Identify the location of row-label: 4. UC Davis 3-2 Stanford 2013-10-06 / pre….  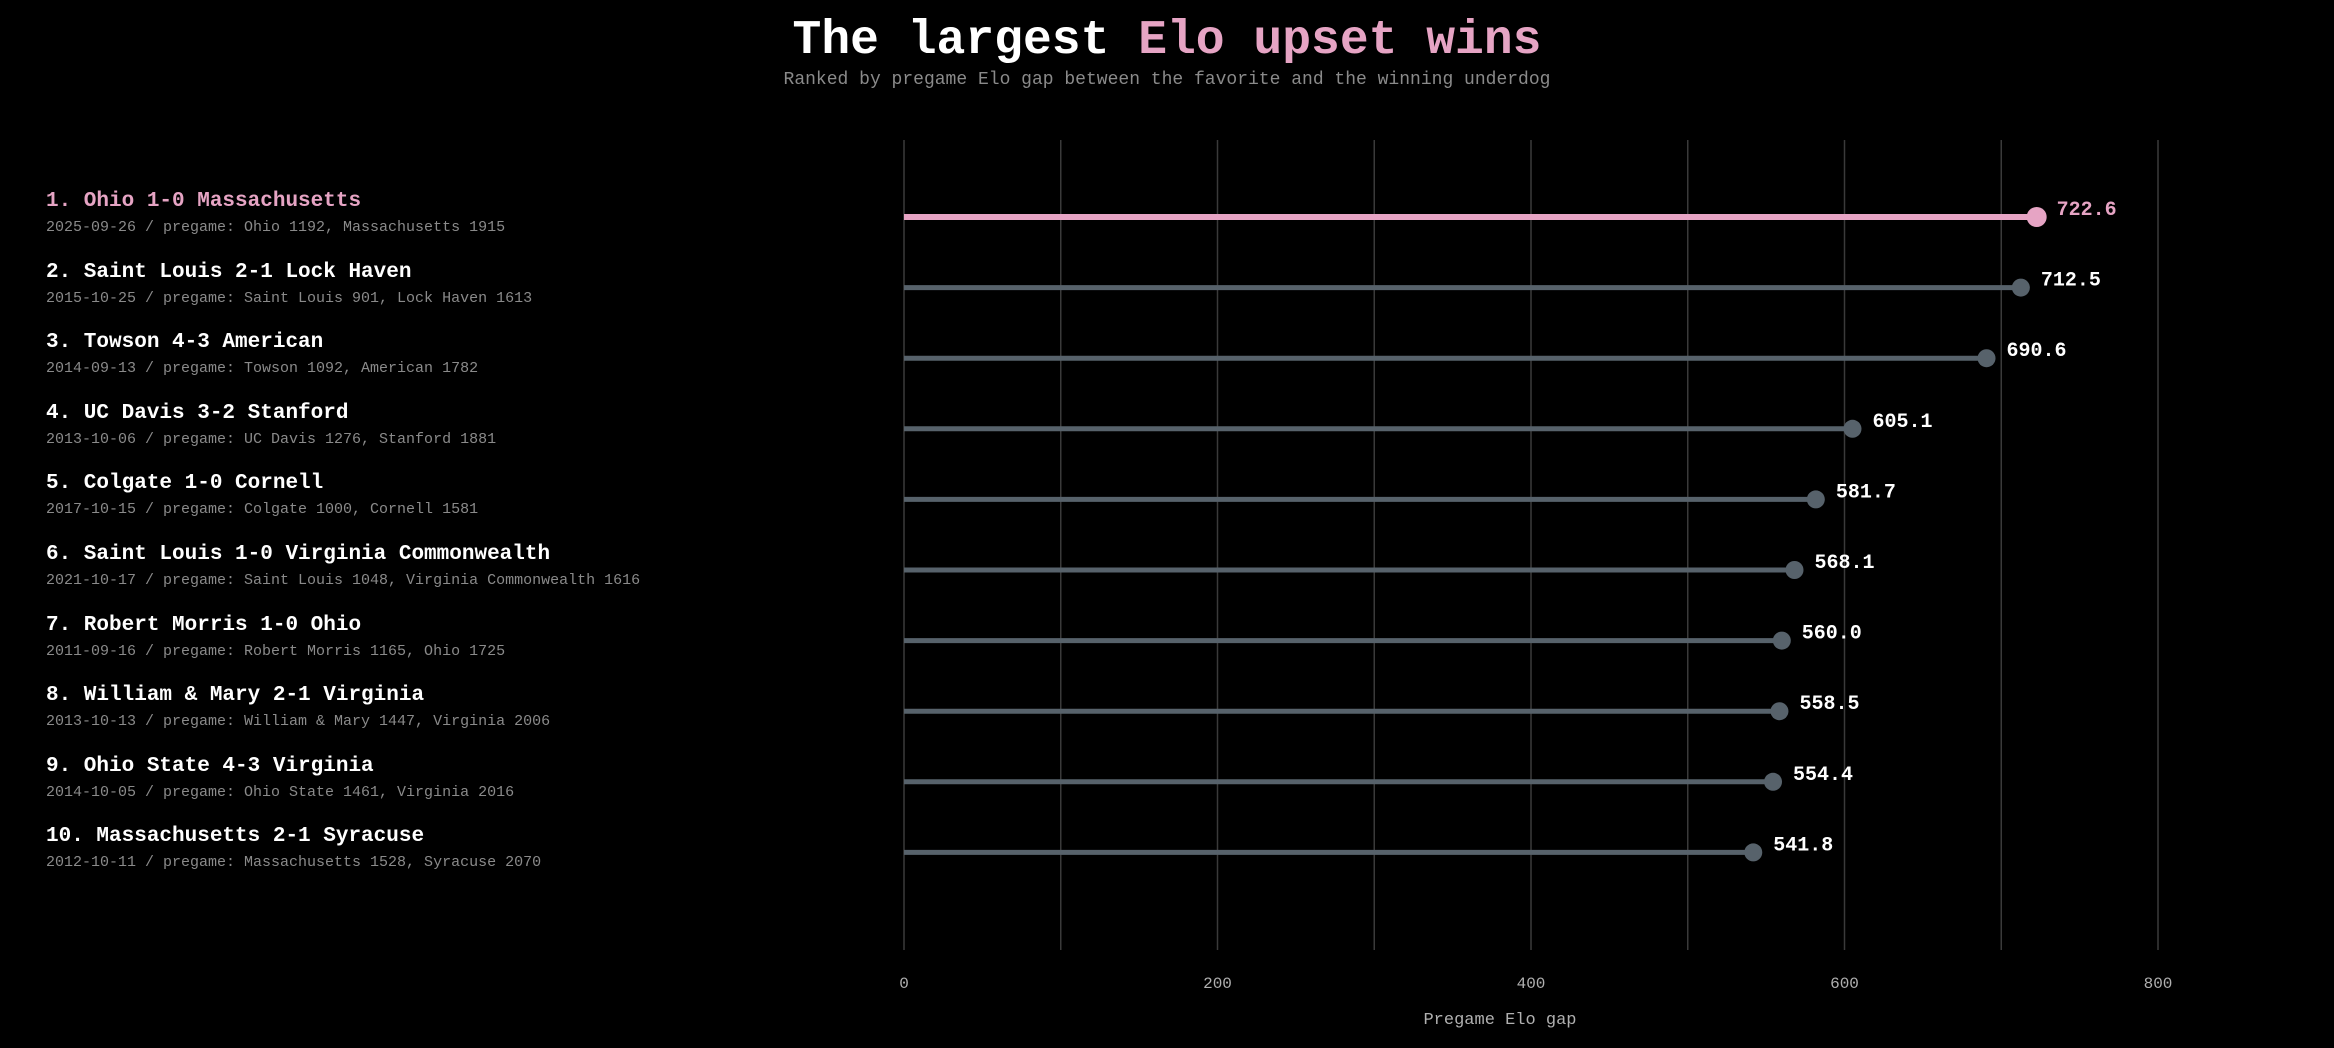
(271, 425).